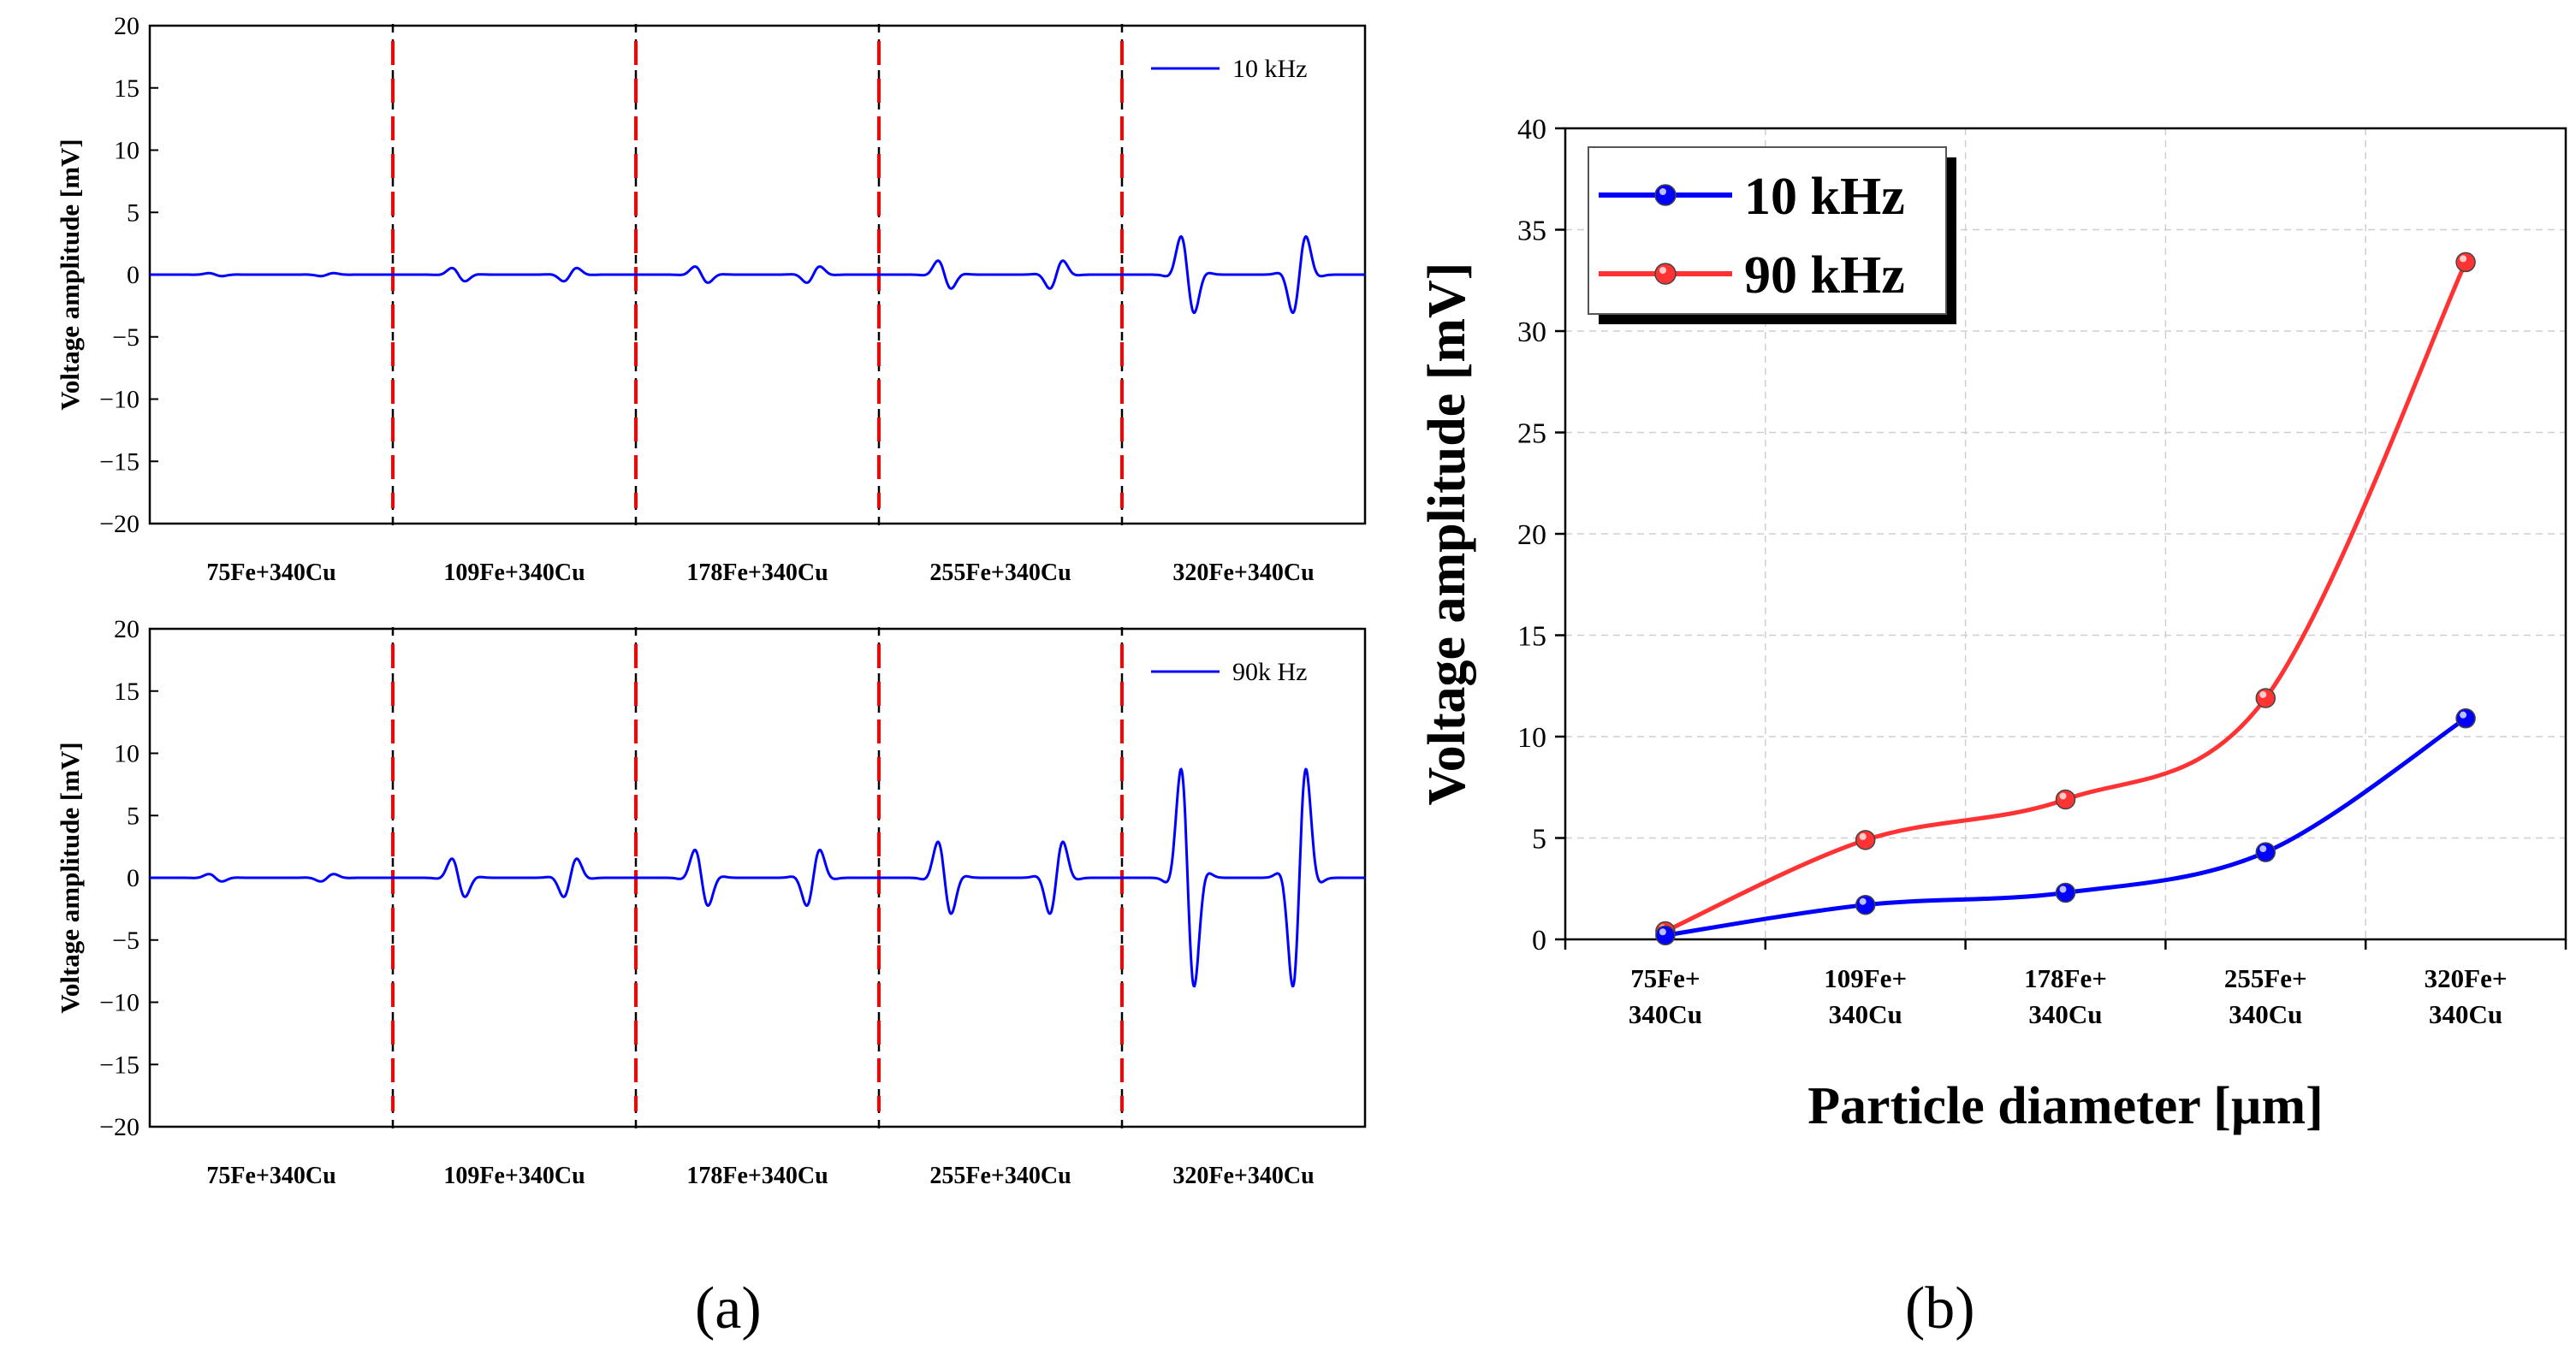 The height and width of the screenshot is (1362, 2576). I want to click on panel-label-b: (b), so click(1940, 1308).